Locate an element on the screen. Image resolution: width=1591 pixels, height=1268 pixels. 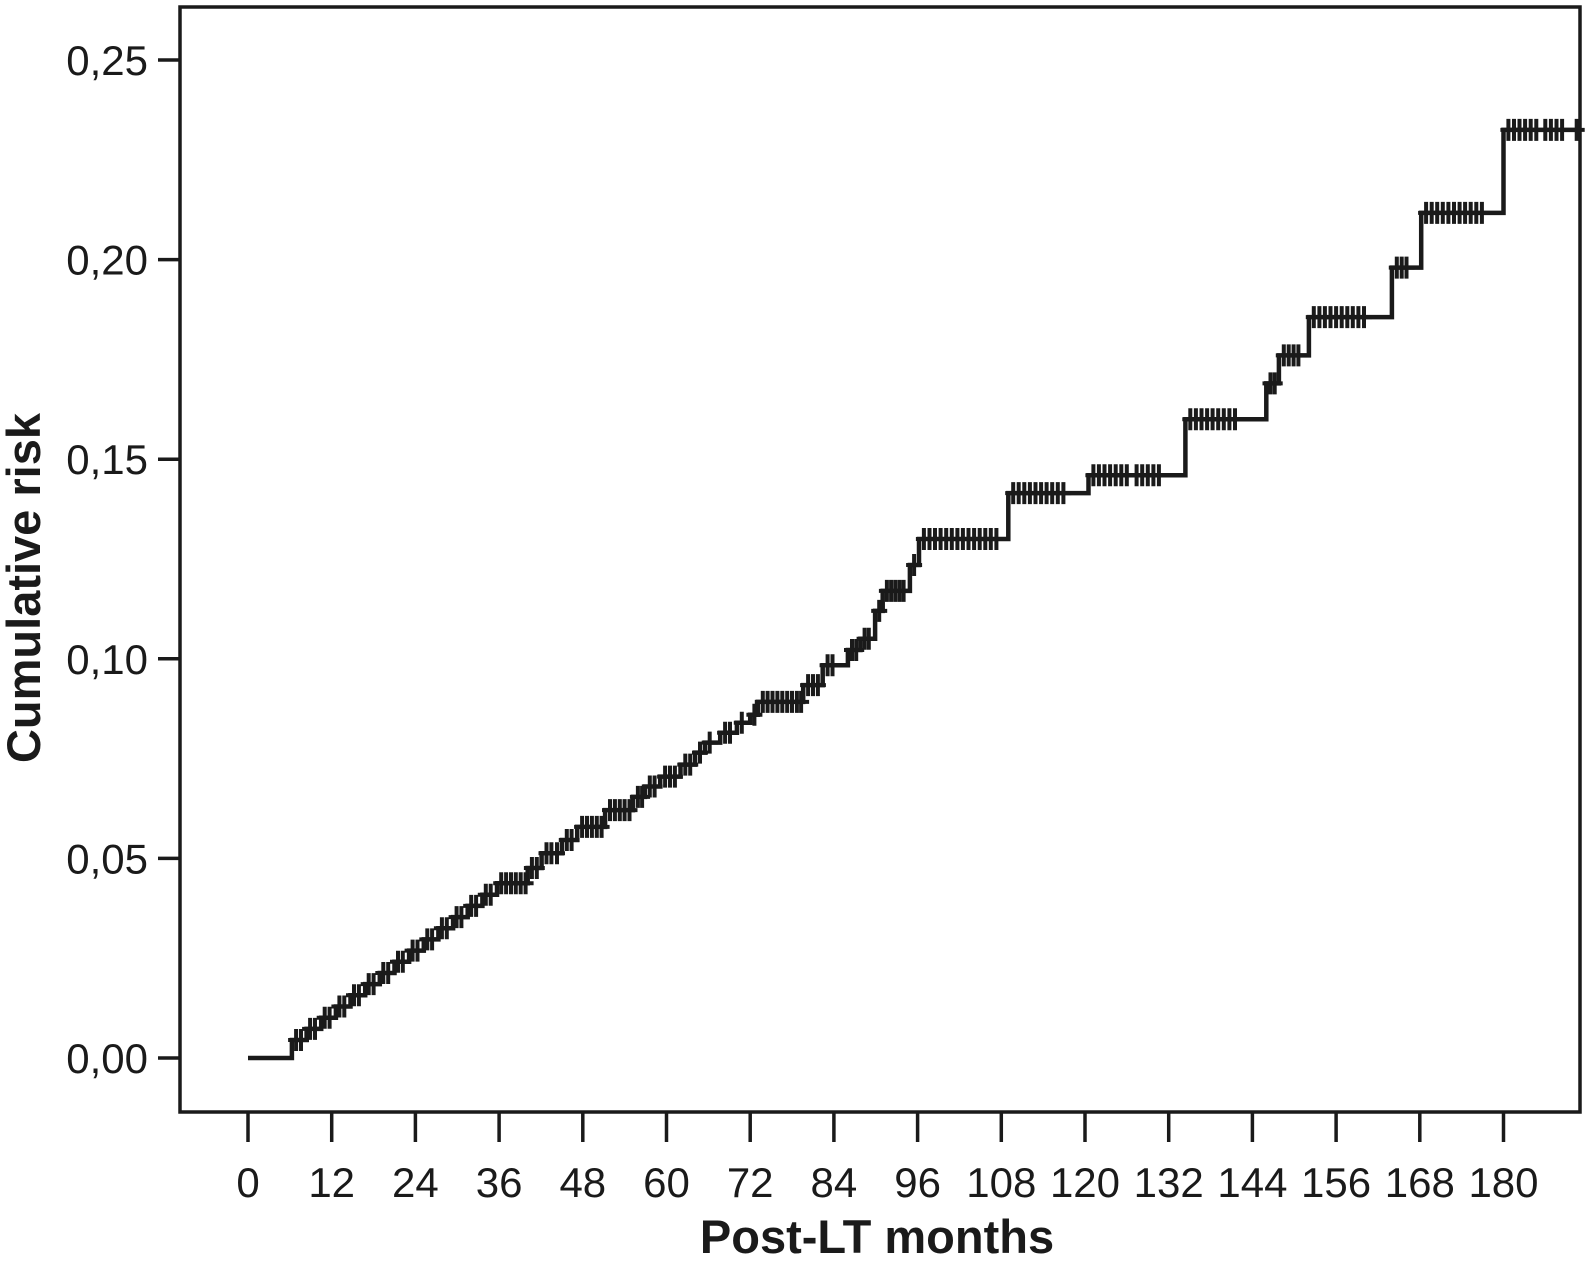
x-axis-tick-label: 12 is located at coordinates (331, 1182).